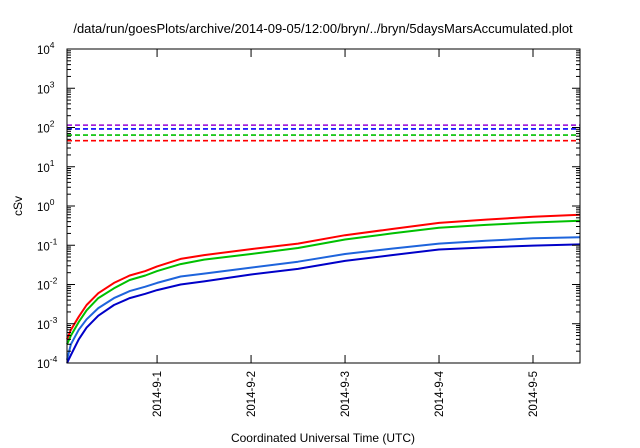  What do you see at coordinates (252, 394) in the screenshot?
I see `x-tick-label: 2014-9-2` at bounding box center [252, 394].